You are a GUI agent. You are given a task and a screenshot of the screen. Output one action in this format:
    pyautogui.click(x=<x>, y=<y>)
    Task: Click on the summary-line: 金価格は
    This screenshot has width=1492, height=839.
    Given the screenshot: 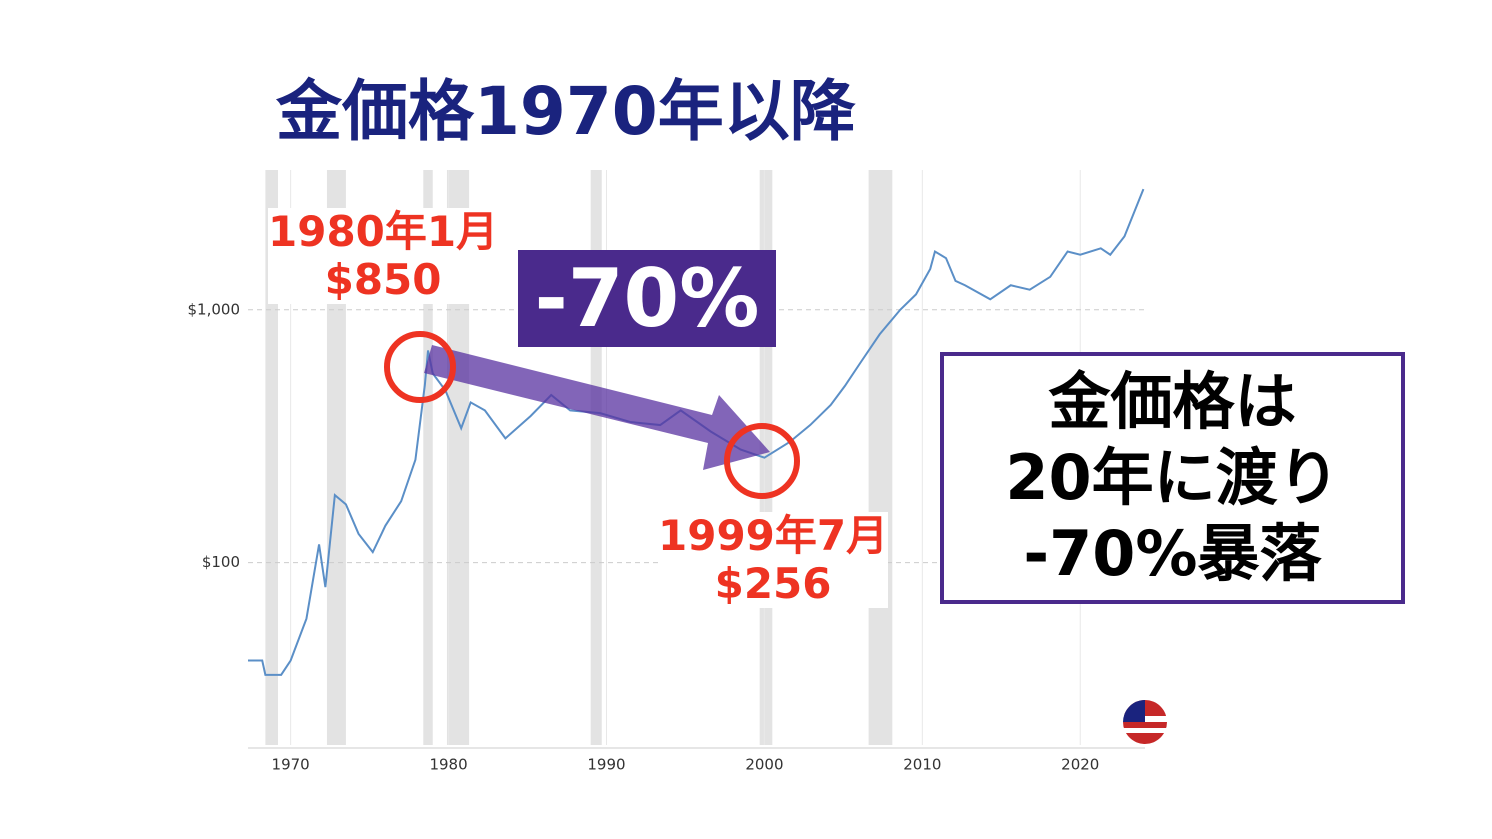 What is the action you would take?
    pyautogui.click(x=1172, y=401)
    